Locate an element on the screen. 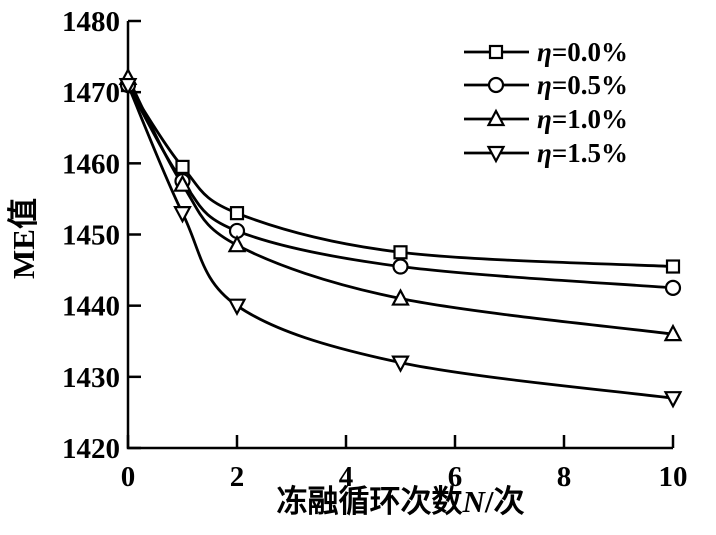 The height and width of the screenshot is (535, 716). x-tick-label: 6 is located at coordinates (455, 477).